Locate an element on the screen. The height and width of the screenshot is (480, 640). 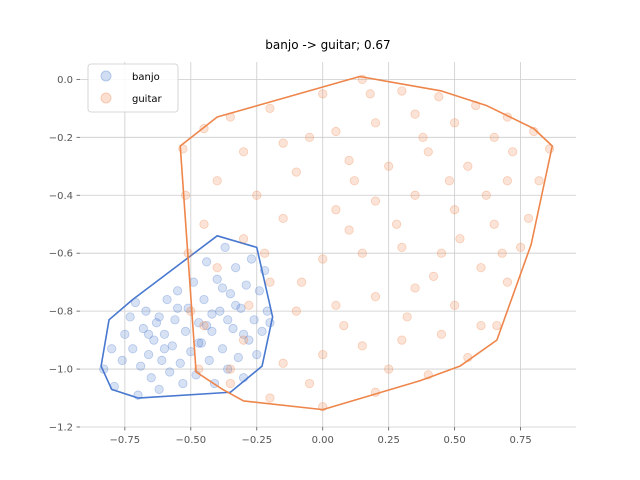
y-tick-label: −0.4 is located at coordinates (61, 196).